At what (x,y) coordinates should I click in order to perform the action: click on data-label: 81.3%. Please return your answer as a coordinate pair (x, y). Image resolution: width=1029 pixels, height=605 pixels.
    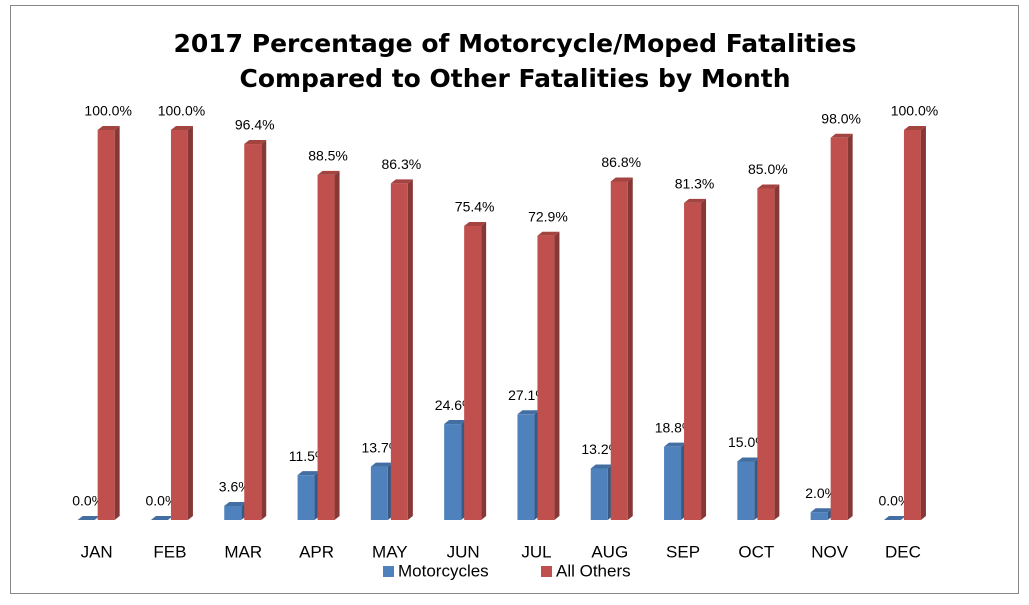
    Looking at the image, I should click on (695, 184).